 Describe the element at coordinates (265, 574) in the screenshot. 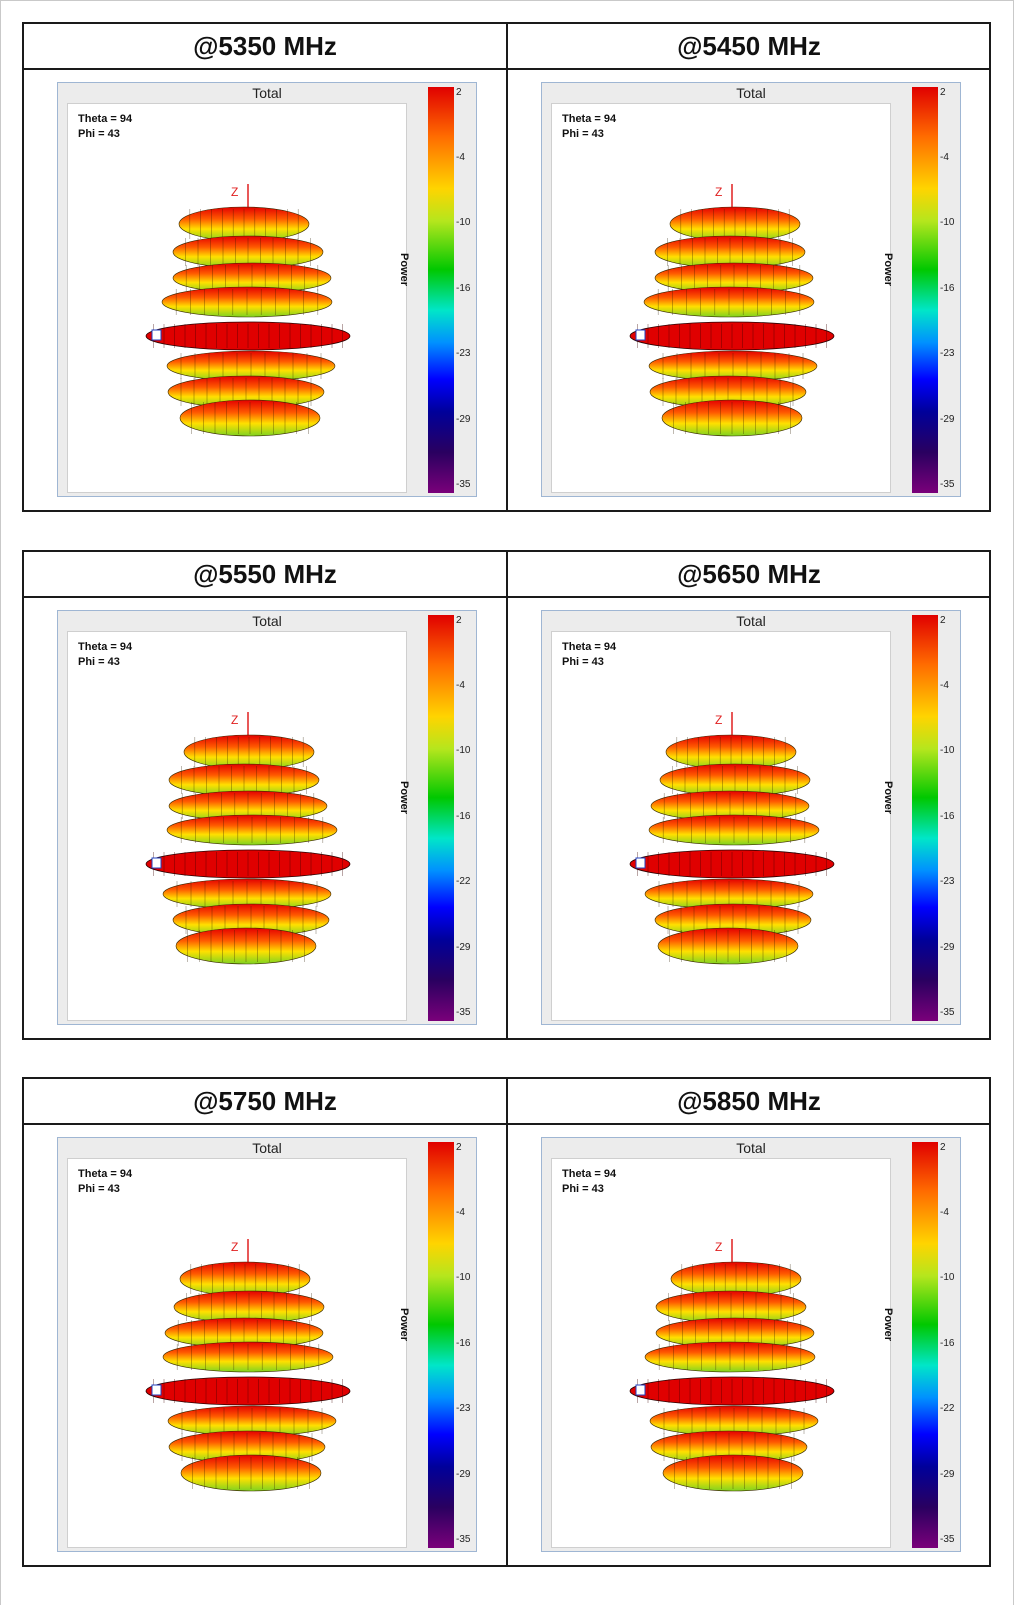

I see `frequency-title: @5550 MHz` at that location.